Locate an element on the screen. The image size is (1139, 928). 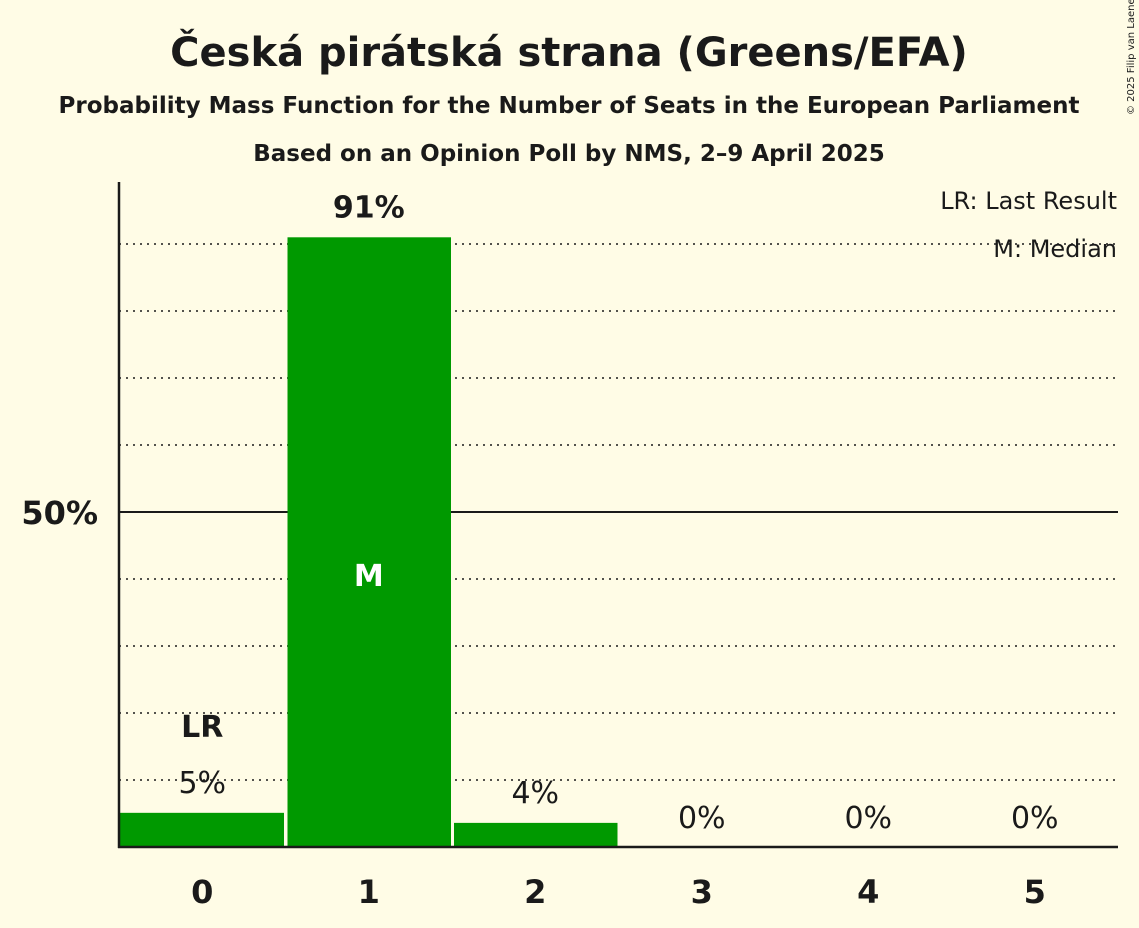
legend-median: M: Median is located at coordinates (1055, 249).